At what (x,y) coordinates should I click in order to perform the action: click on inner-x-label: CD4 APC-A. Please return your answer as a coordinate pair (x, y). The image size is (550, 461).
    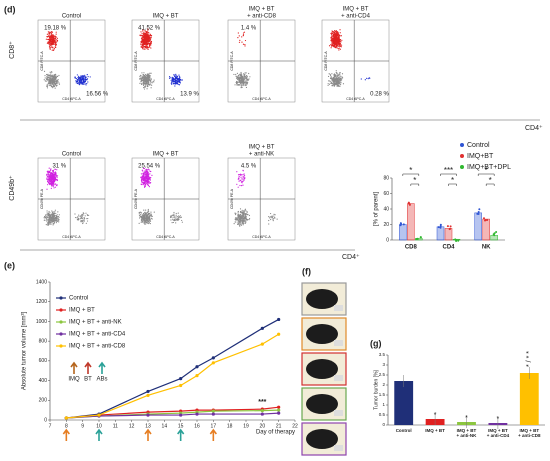
    Looking at the image, I should click on (261, 99).